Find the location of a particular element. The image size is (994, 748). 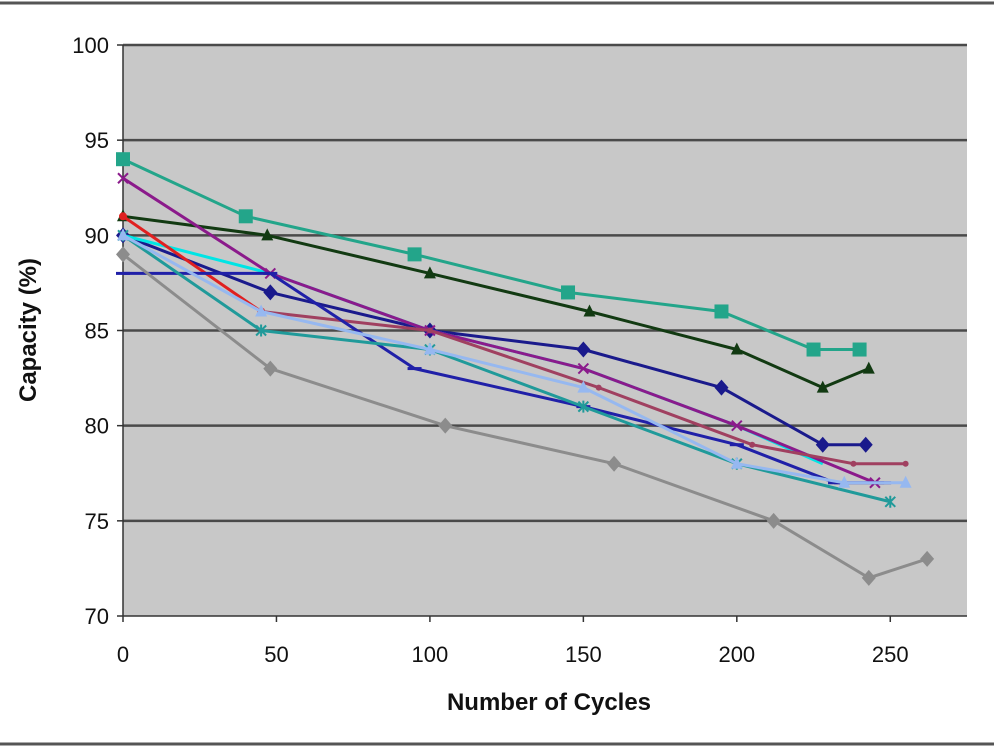

y-tick-label: 100 is located at coordinates (90, 45).